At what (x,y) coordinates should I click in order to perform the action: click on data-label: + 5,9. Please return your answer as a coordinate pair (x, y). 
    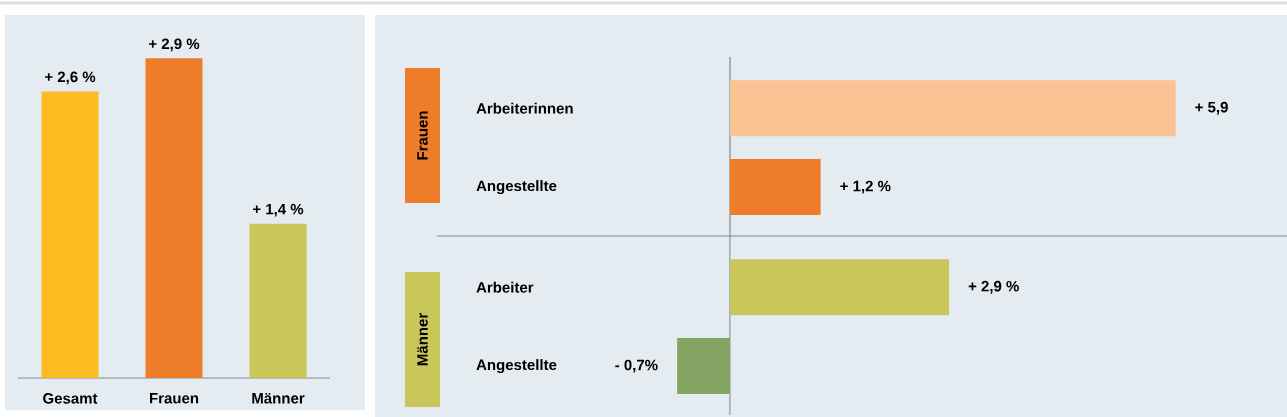
    Looking at the image, I should click on (1211, 108).